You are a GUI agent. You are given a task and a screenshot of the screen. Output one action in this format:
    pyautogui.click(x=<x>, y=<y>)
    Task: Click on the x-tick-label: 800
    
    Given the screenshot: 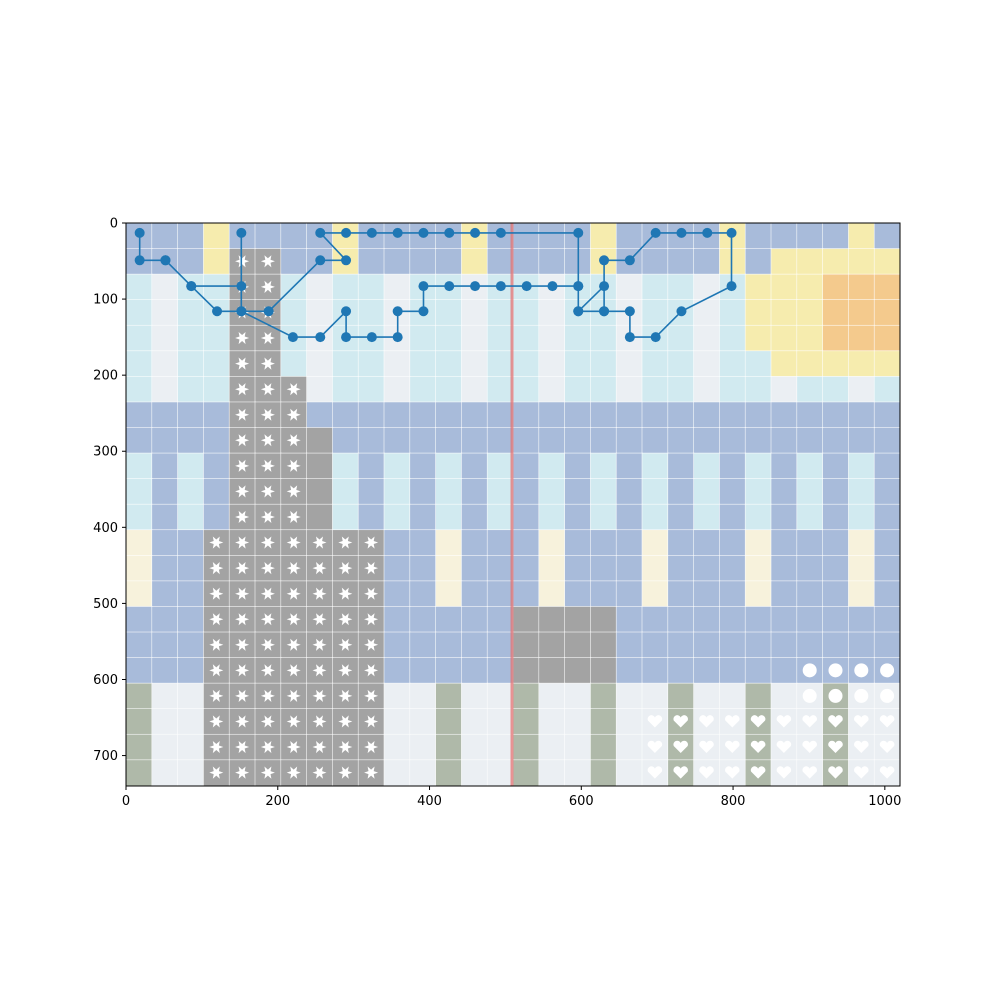 What is the action you would take?
    pyautogui.click(x=733, y=801)
    